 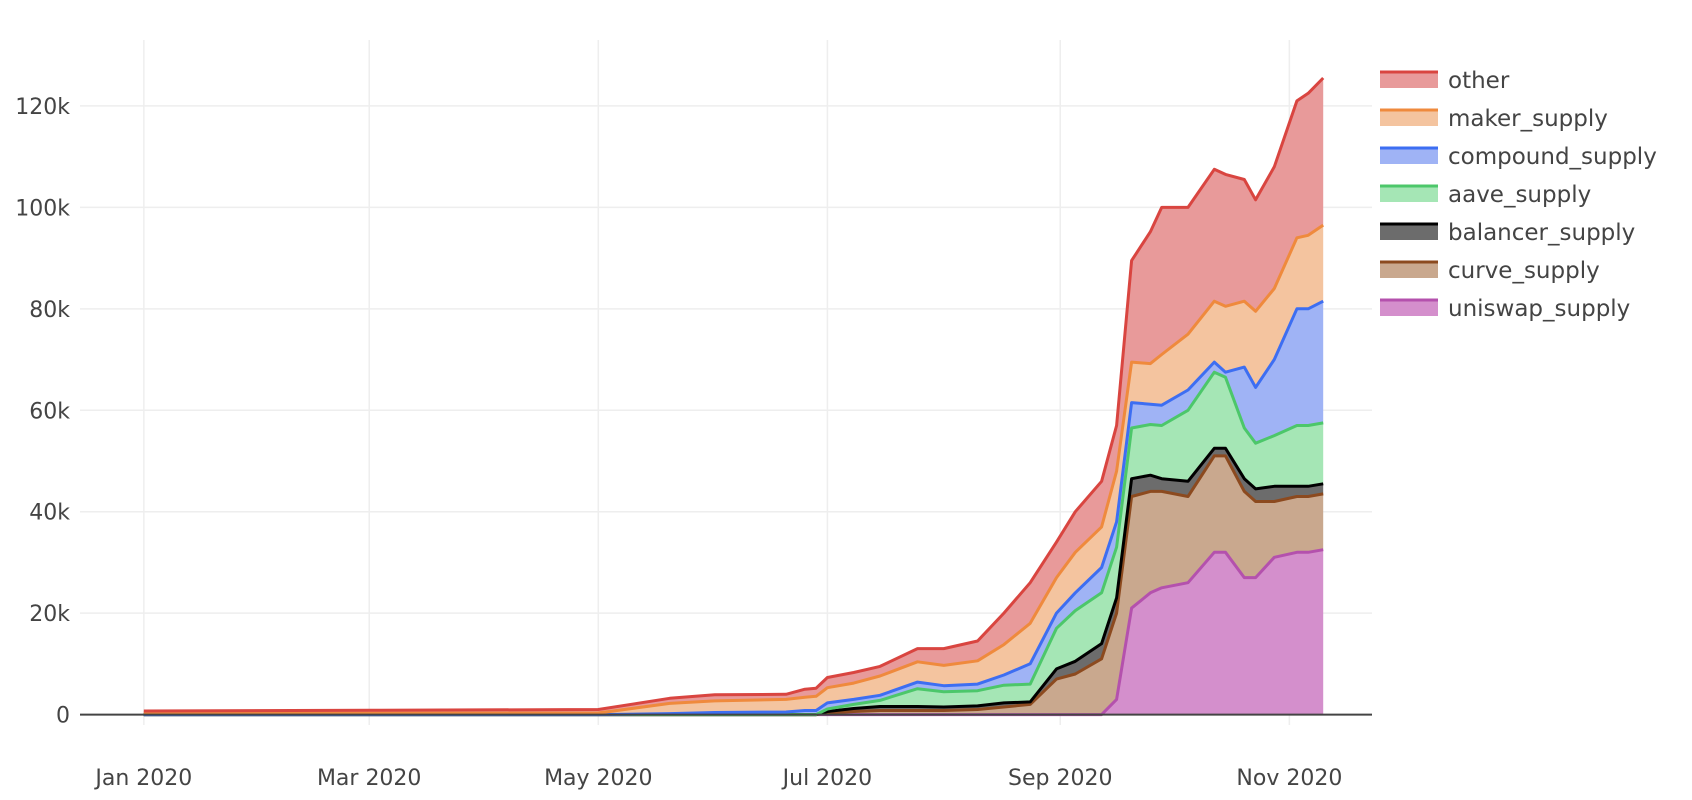 What do you see at coordinates (733, 632) in the screenshot?
I see `area-uniswap-supply` at bounding box center [733, 632].